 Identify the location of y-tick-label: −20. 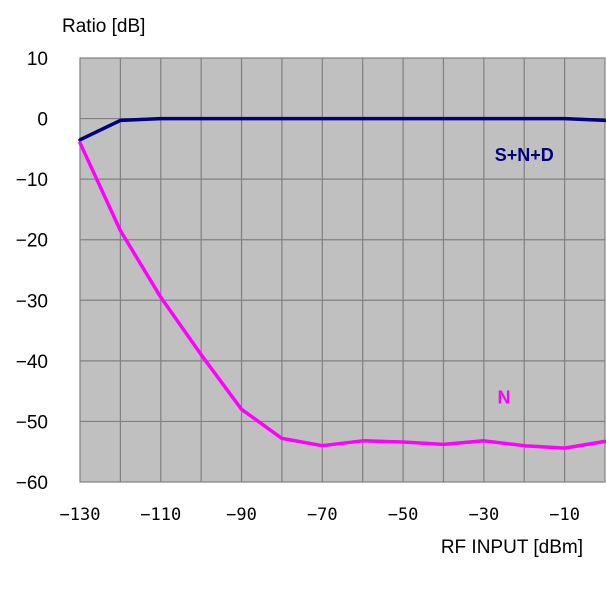
(32, 241).